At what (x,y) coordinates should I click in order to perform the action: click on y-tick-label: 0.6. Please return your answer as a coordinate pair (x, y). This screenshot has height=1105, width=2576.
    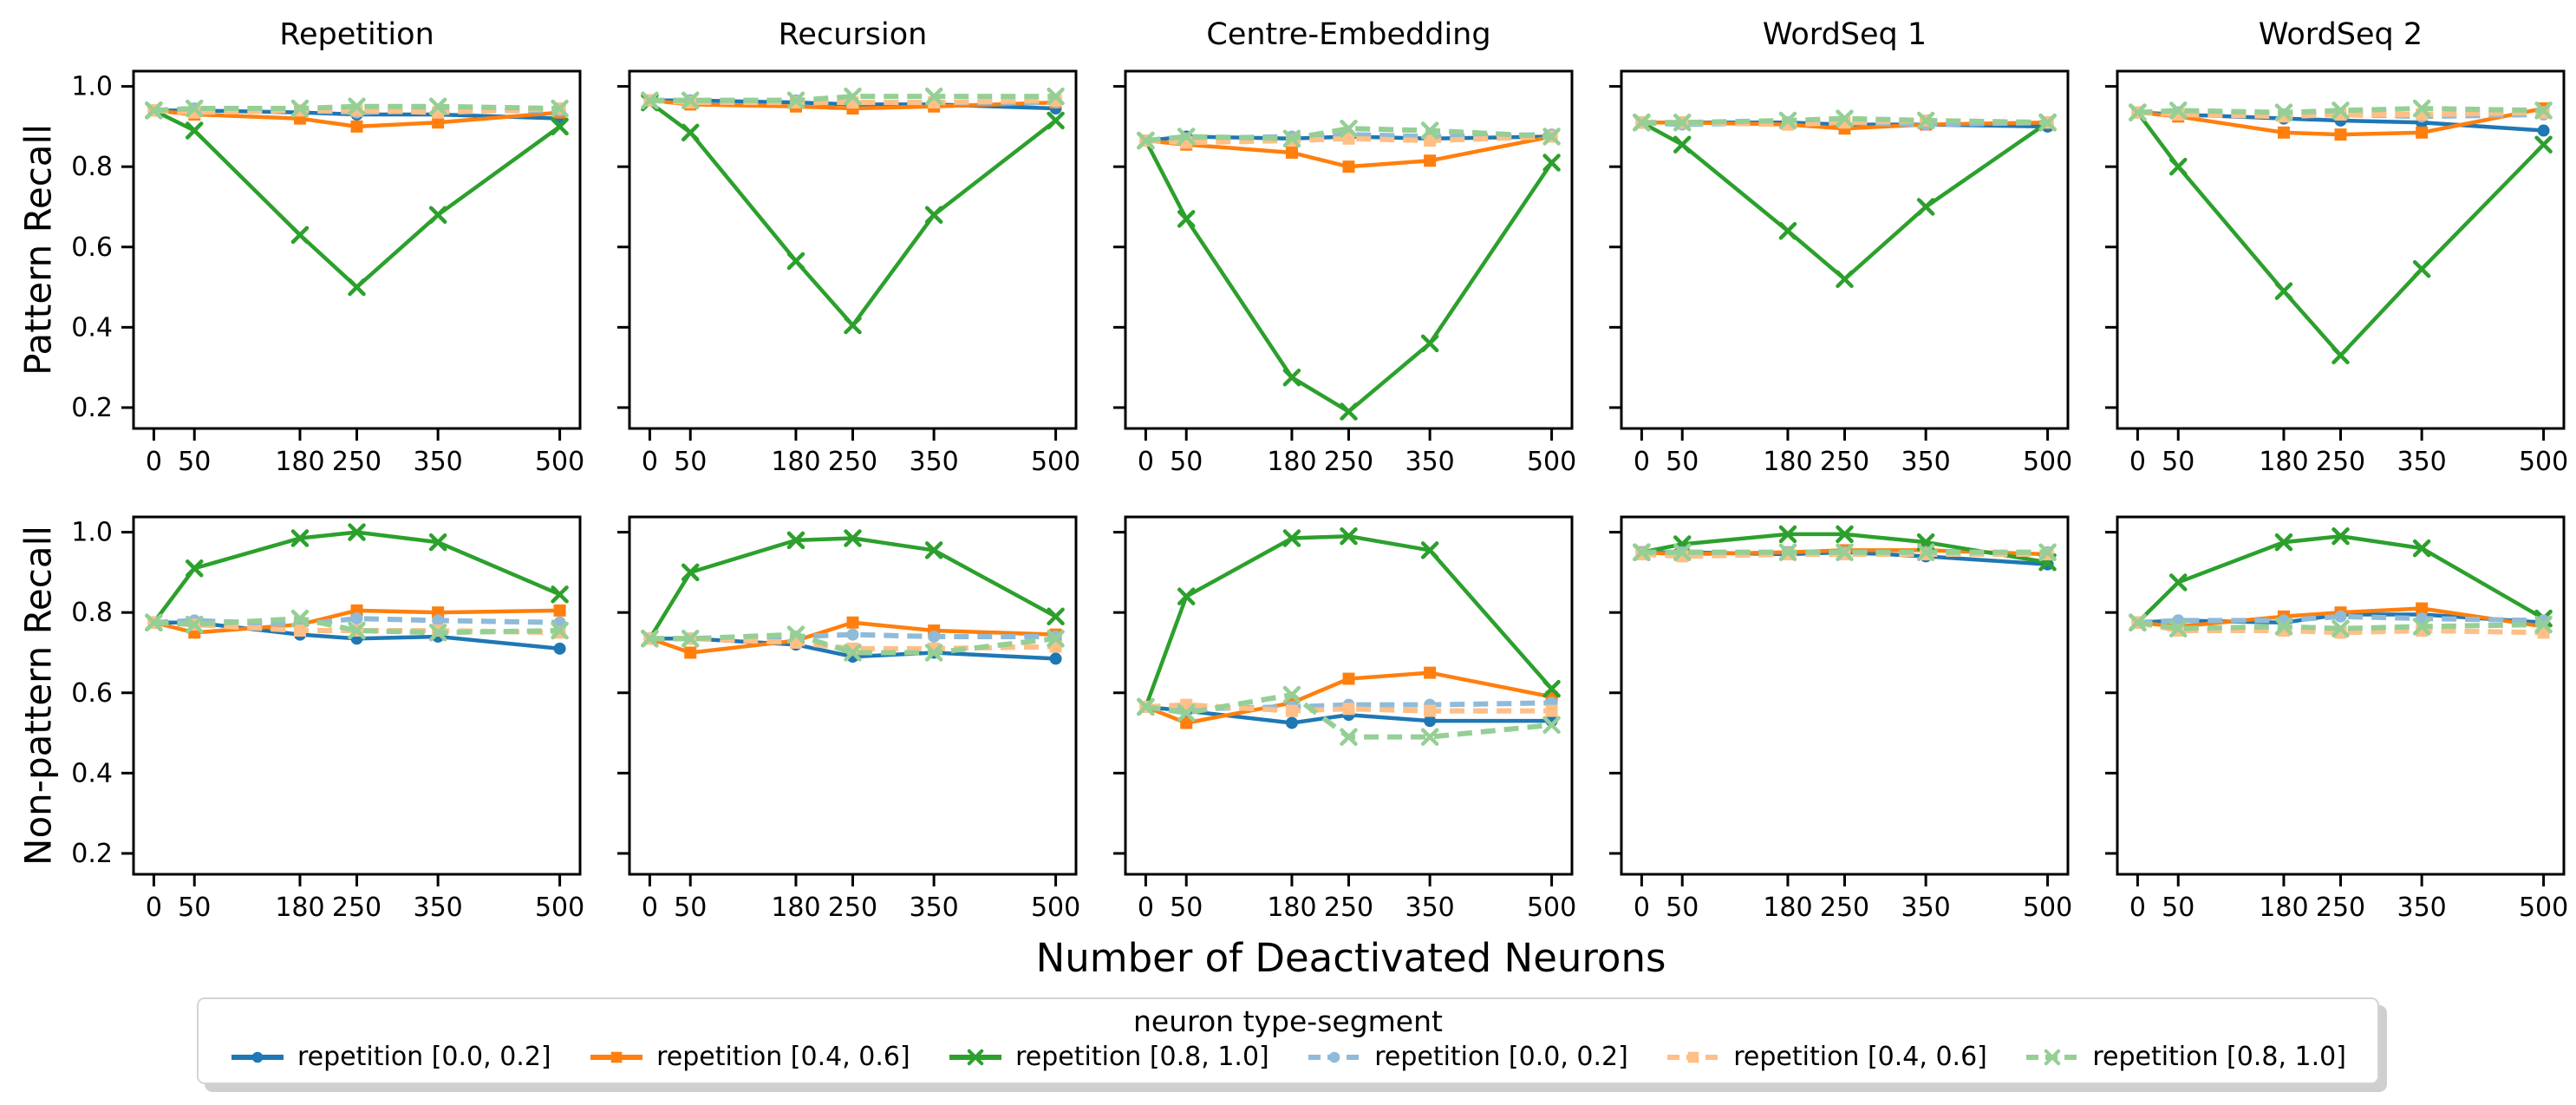
    Looking at the image, I should click on (92, 693).